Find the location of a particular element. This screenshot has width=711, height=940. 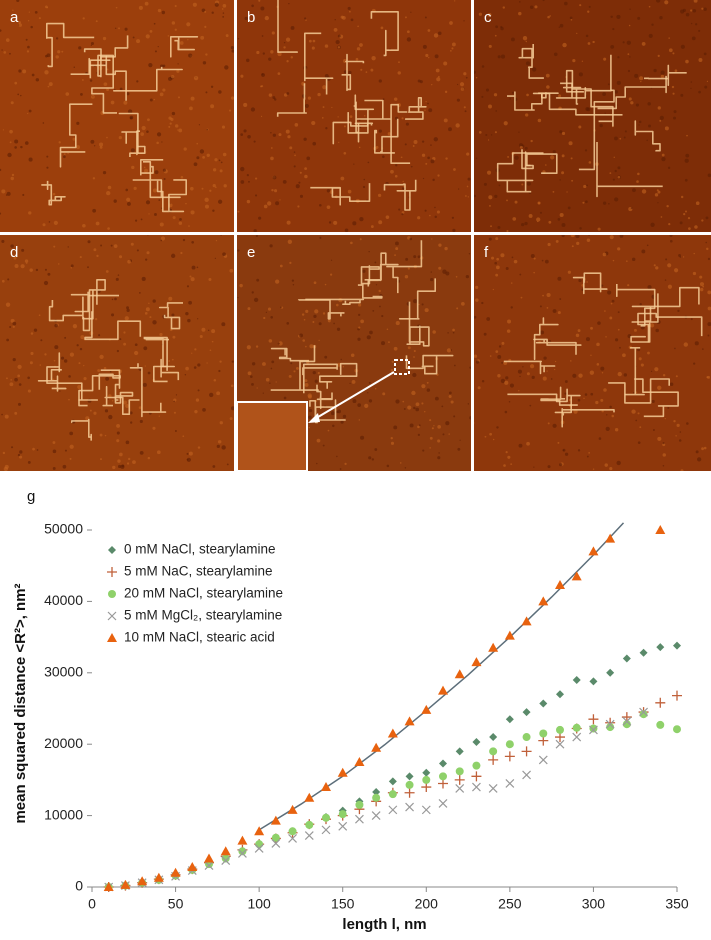

y-tick-label: 50000 is located at coordinates (63, 529).